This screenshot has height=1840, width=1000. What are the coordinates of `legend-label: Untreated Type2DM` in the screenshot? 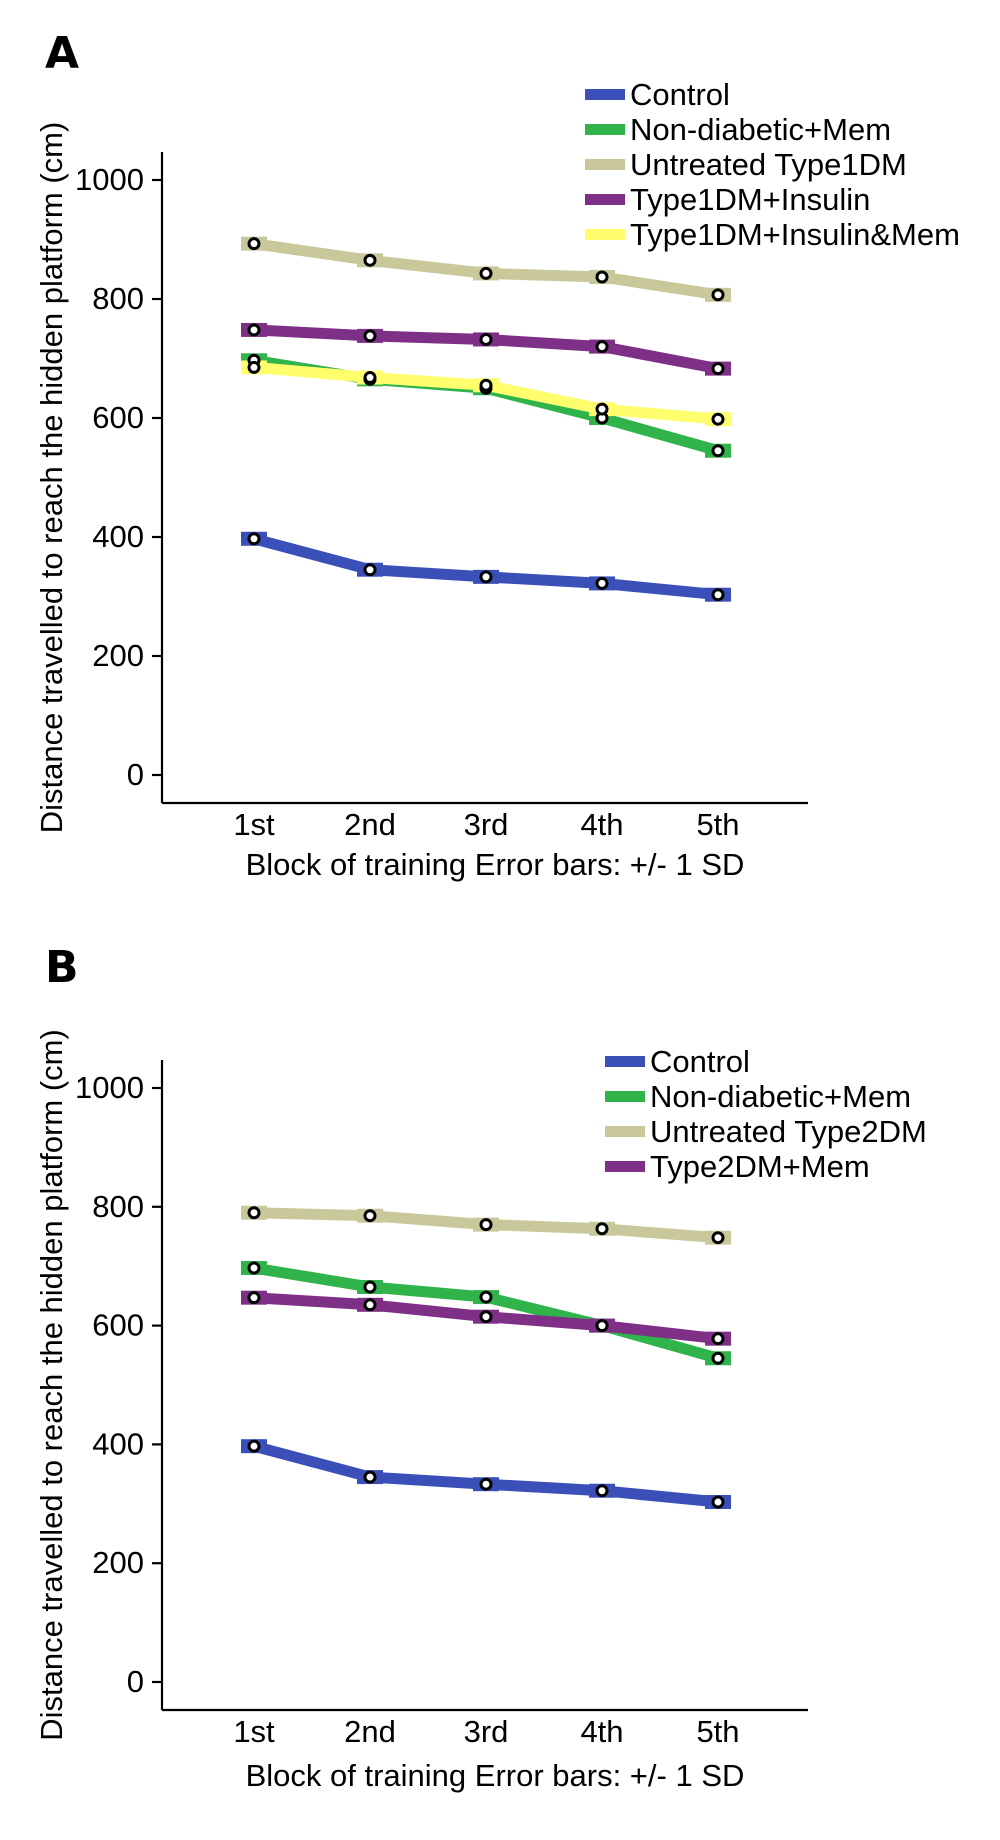 It's located at (788, 1131).